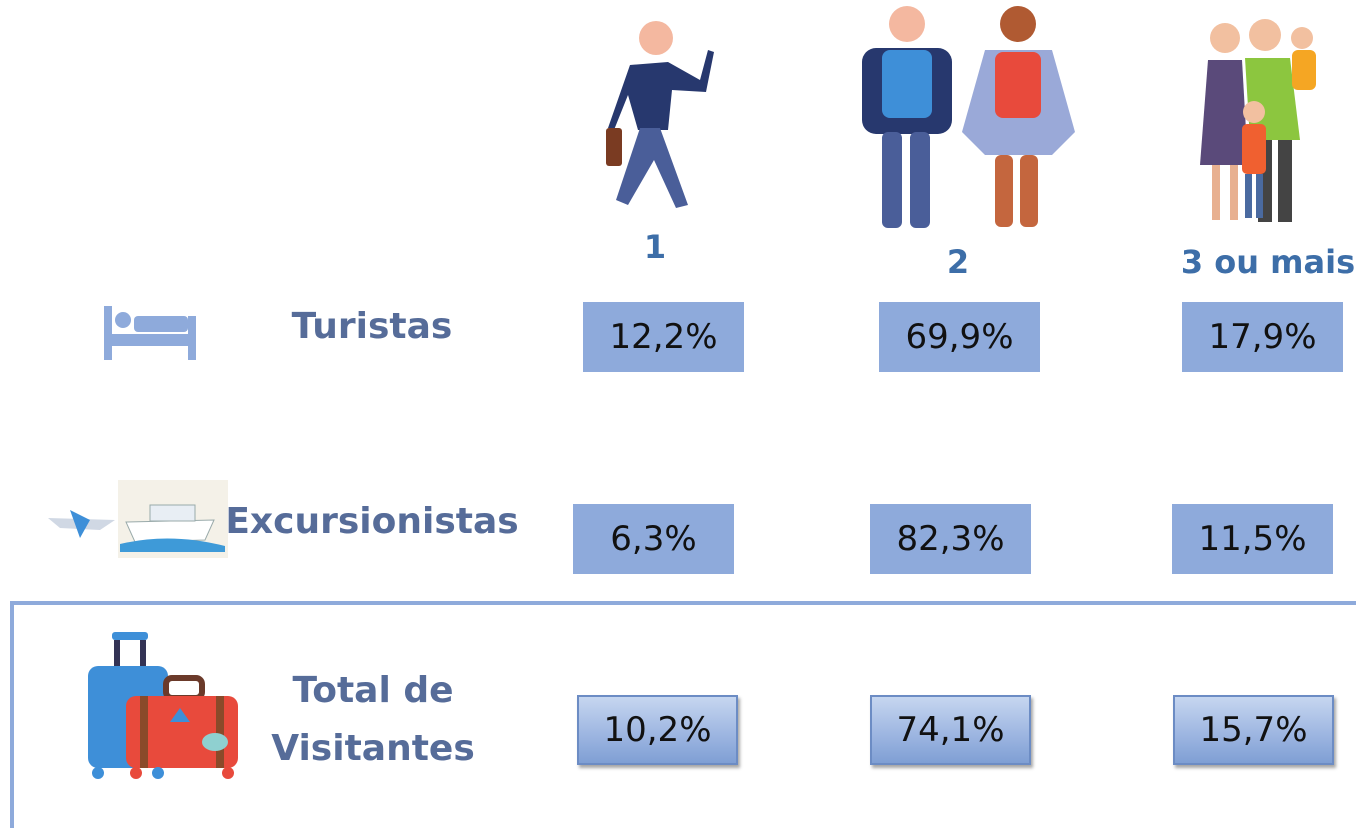 The width and height of the screenshot is (1356, 828). I want to click on icon-bed, so click(150, 333).